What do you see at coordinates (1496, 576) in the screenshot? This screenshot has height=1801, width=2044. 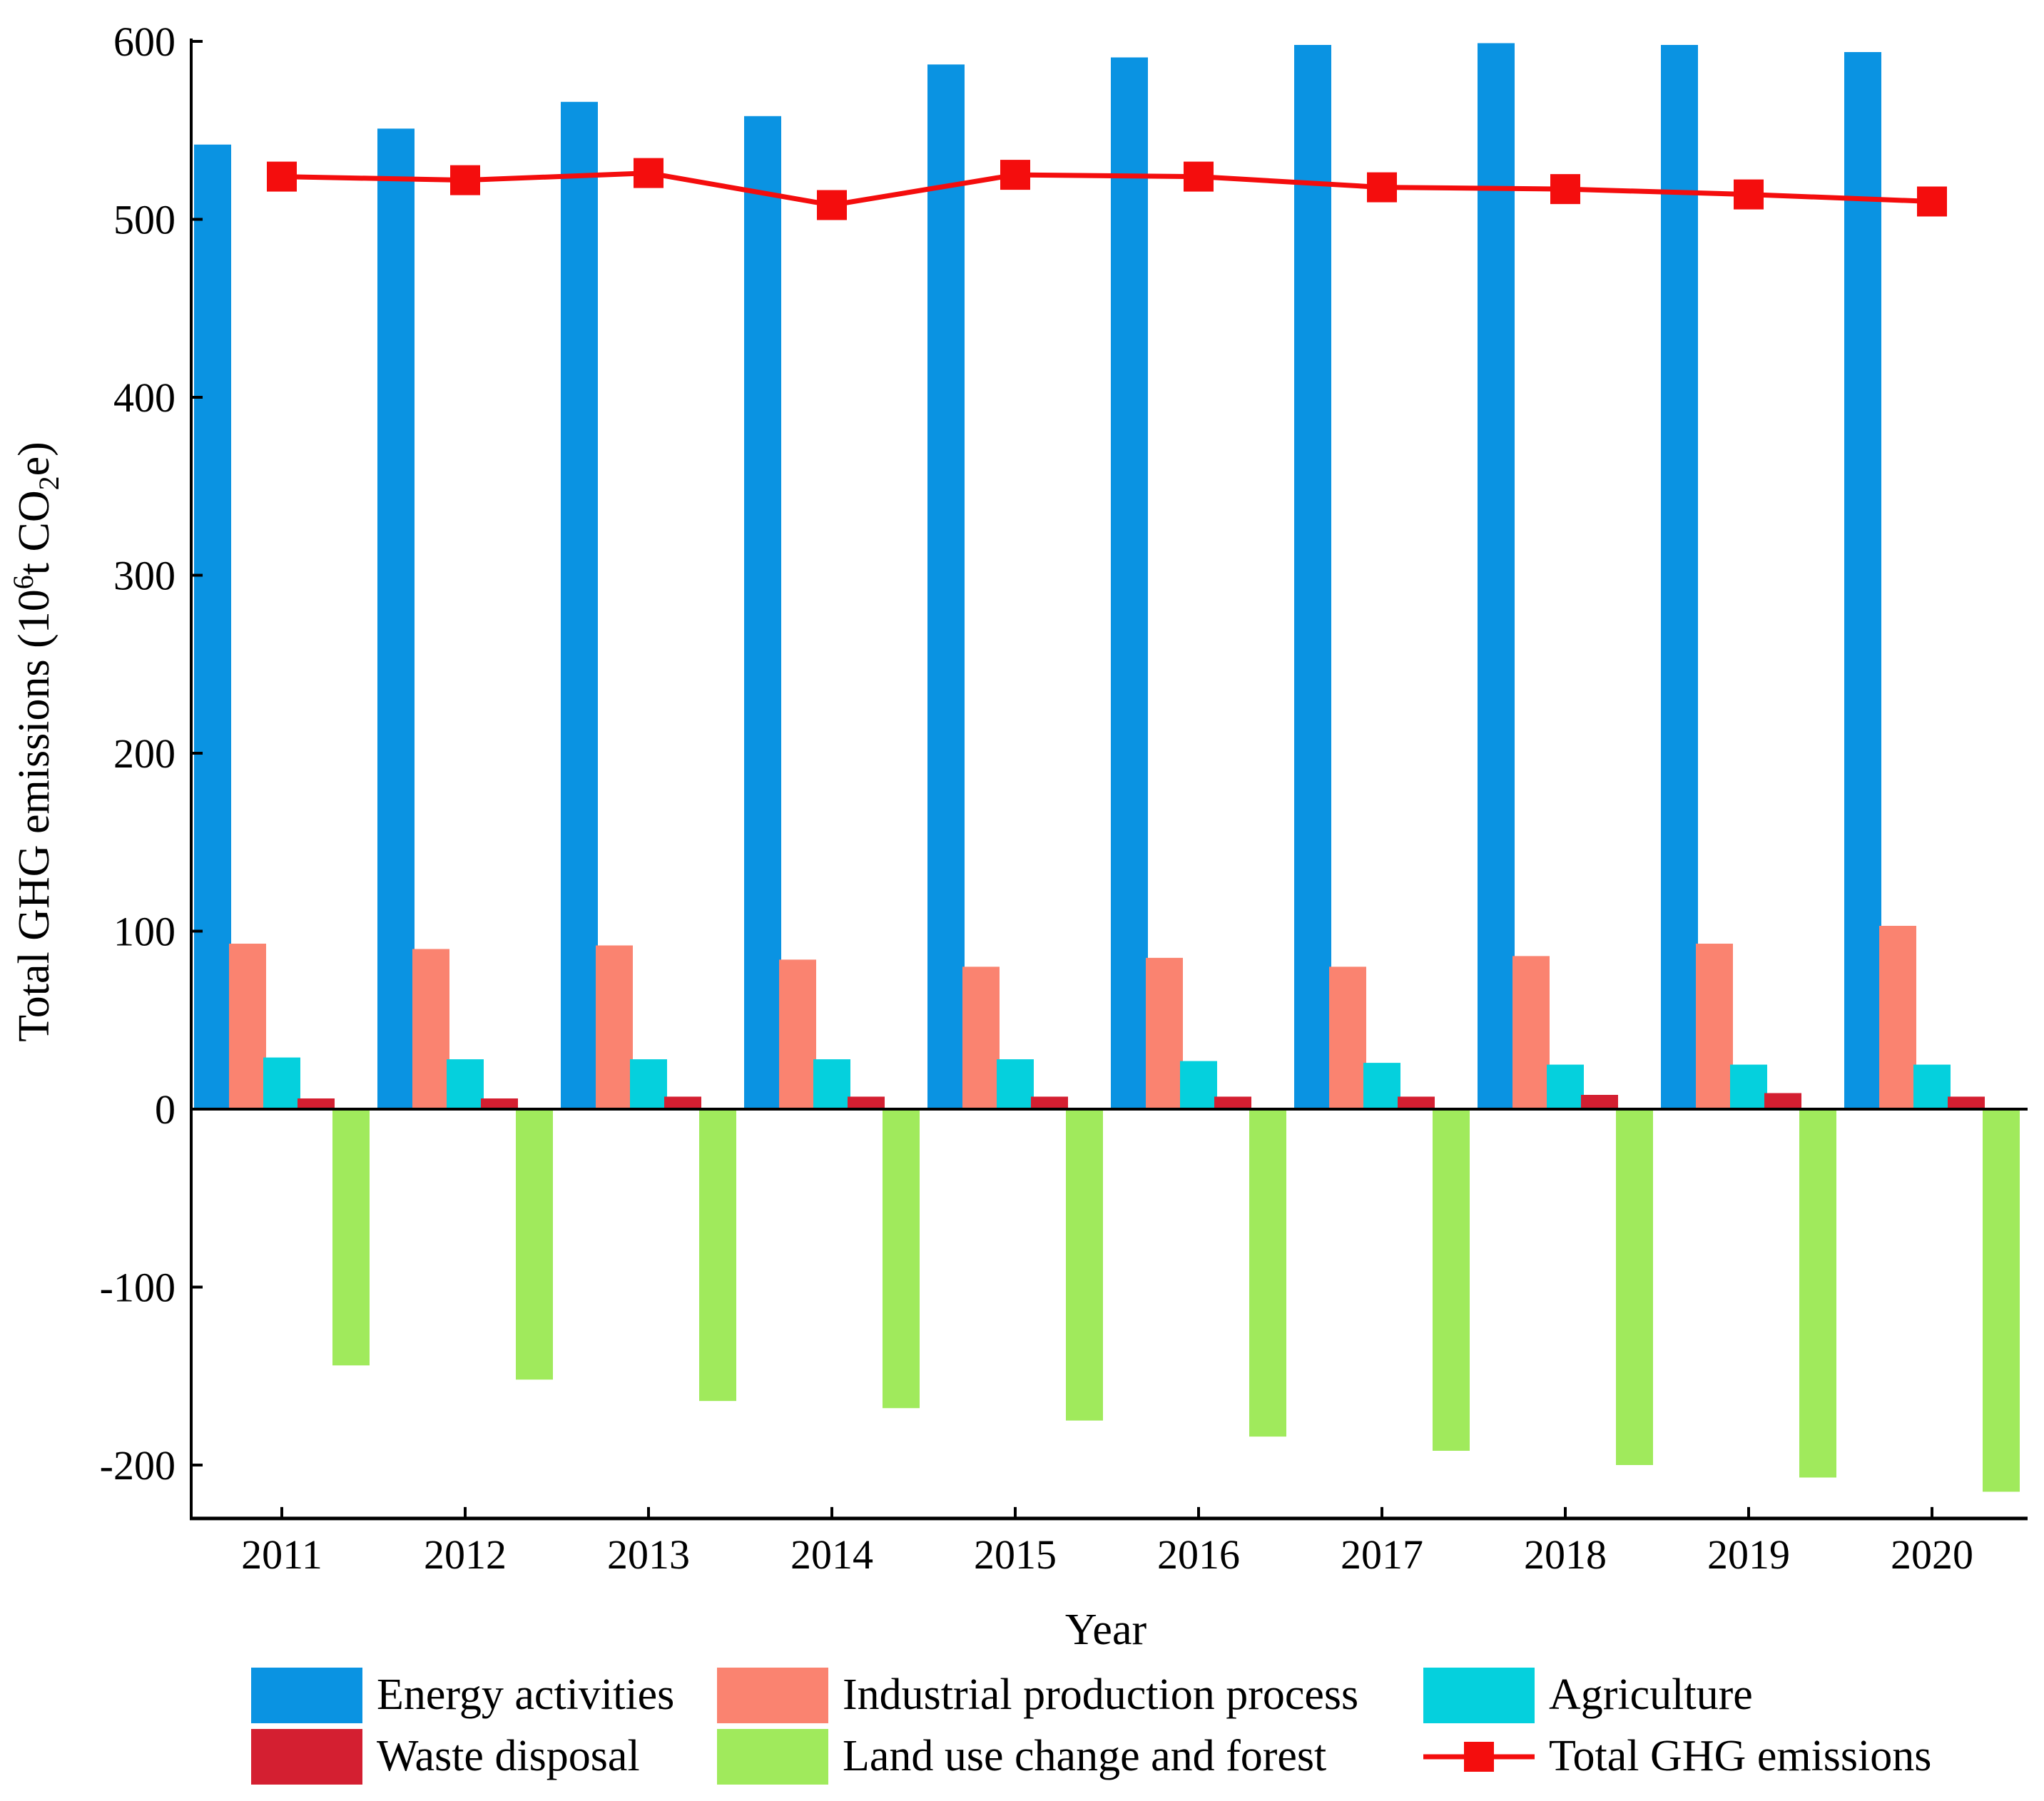 I see `bar-energy-activities-2018` at bounding box center [1496, 576].